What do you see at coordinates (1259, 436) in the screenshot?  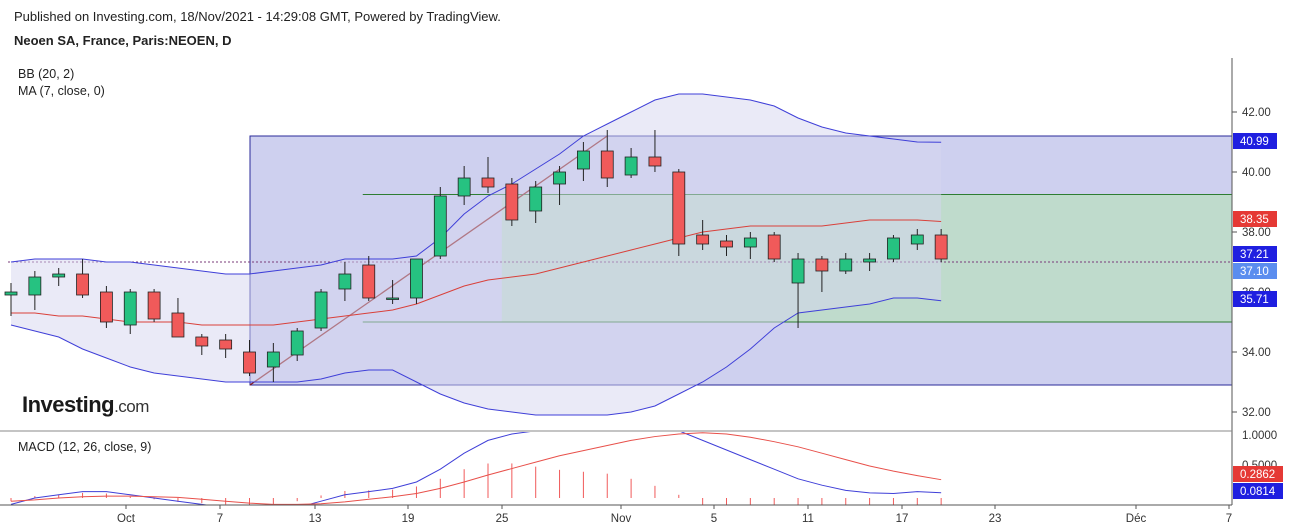 I see `macd-tick-label: 1.0000` at bounding box center [1259, 436].